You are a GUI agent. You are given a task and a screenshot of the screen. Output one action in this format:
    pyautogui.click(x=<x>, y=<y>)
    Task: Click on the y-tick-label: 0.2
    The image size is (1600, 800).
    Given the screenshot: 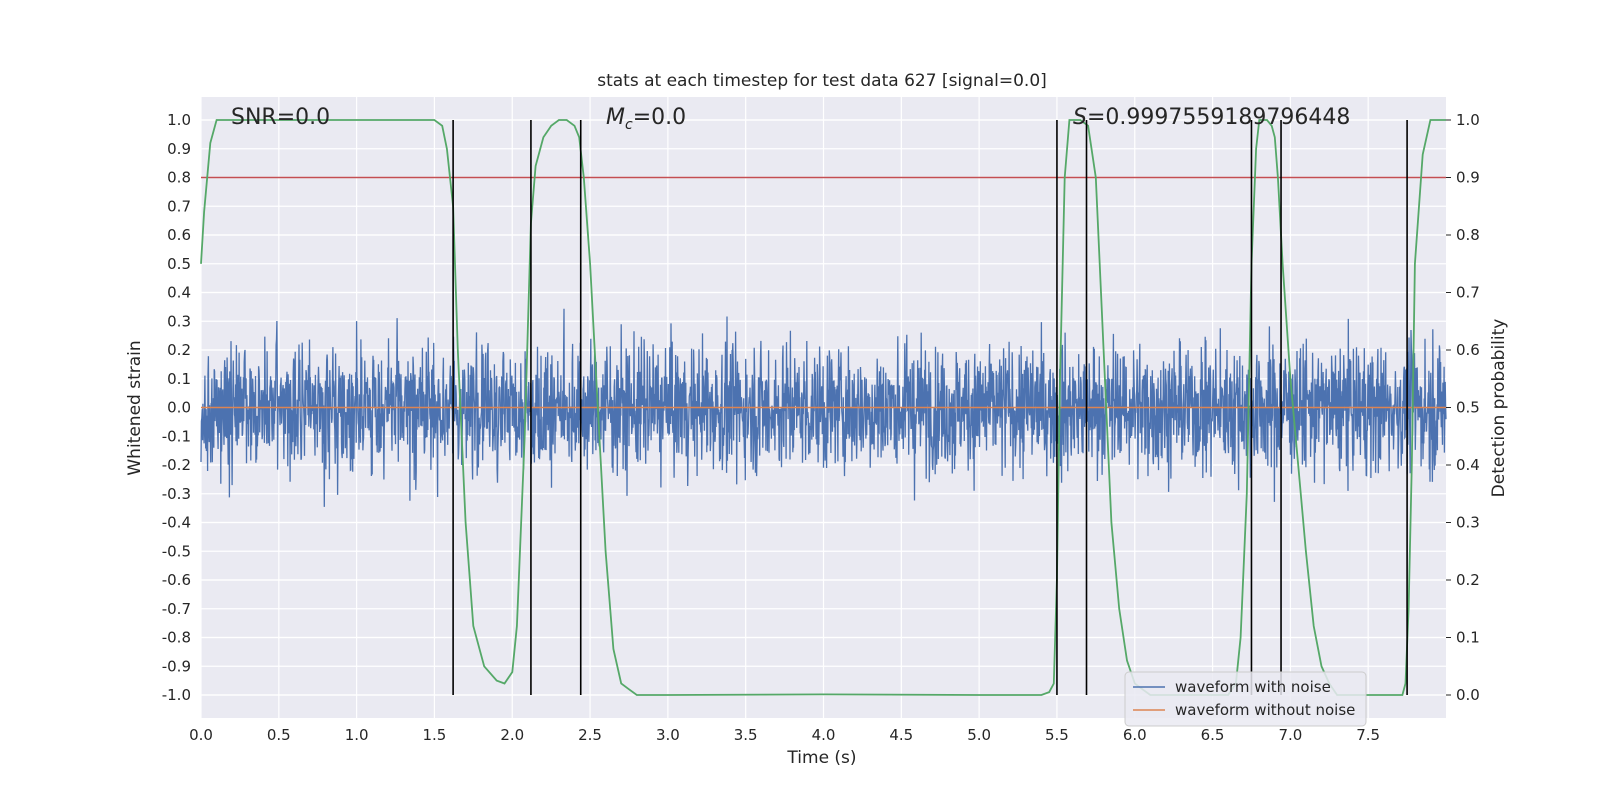 What is the action you would take?
    pyautogui.click(x=179, y=350)
    